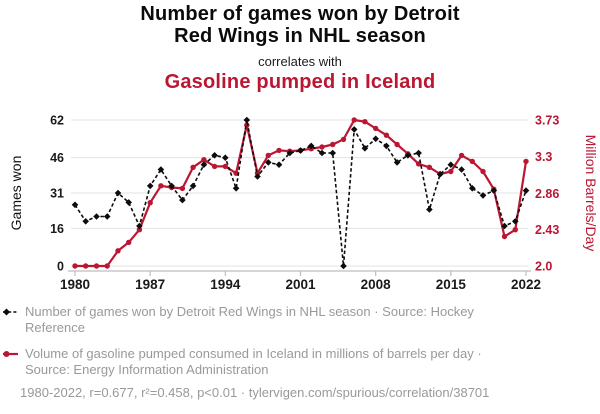  I want to click on secondary-title: Gasoline pumped in Iceland, so click(300, 82).